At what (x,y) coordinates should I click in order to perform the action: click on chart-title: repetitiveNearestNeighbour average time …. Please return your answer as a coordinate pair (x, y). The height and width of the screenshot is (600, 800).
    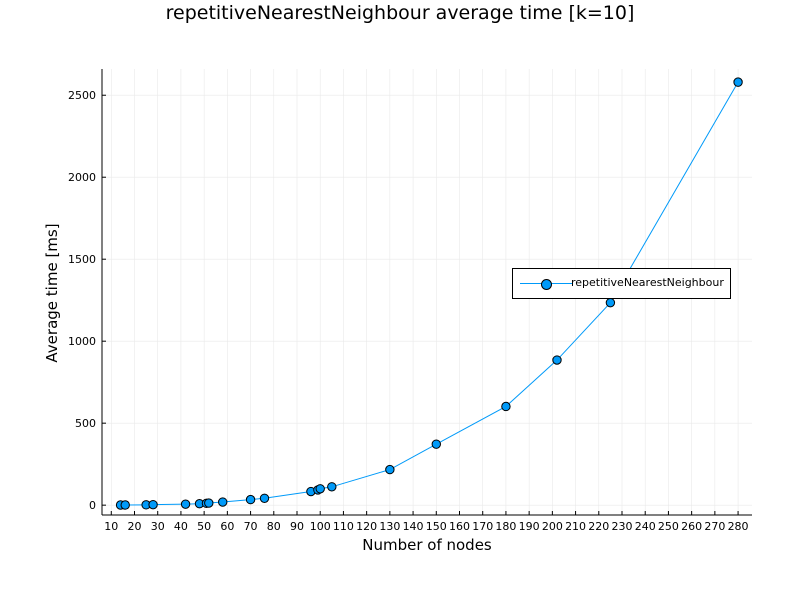
    Looking at the image, I should click on (400, 13).